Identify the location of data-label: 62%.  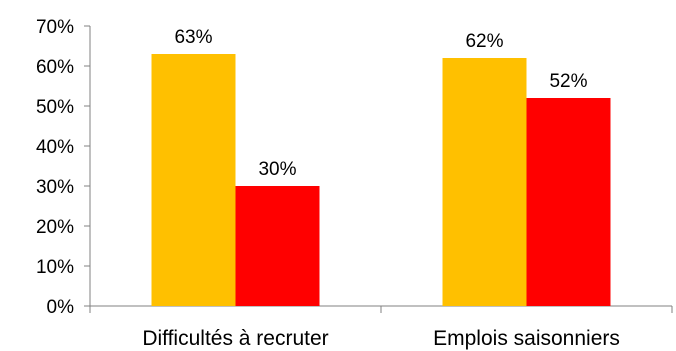
(484, 41).